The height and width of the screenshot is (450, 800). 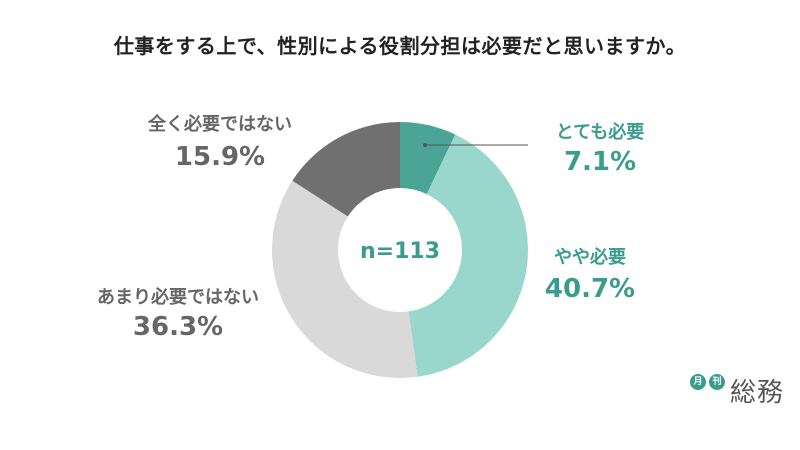 What do you see at coordinates (178, 327) in the screenshot?
I see `slice-value-2: 36.3%` at bounding box center [178, 327].